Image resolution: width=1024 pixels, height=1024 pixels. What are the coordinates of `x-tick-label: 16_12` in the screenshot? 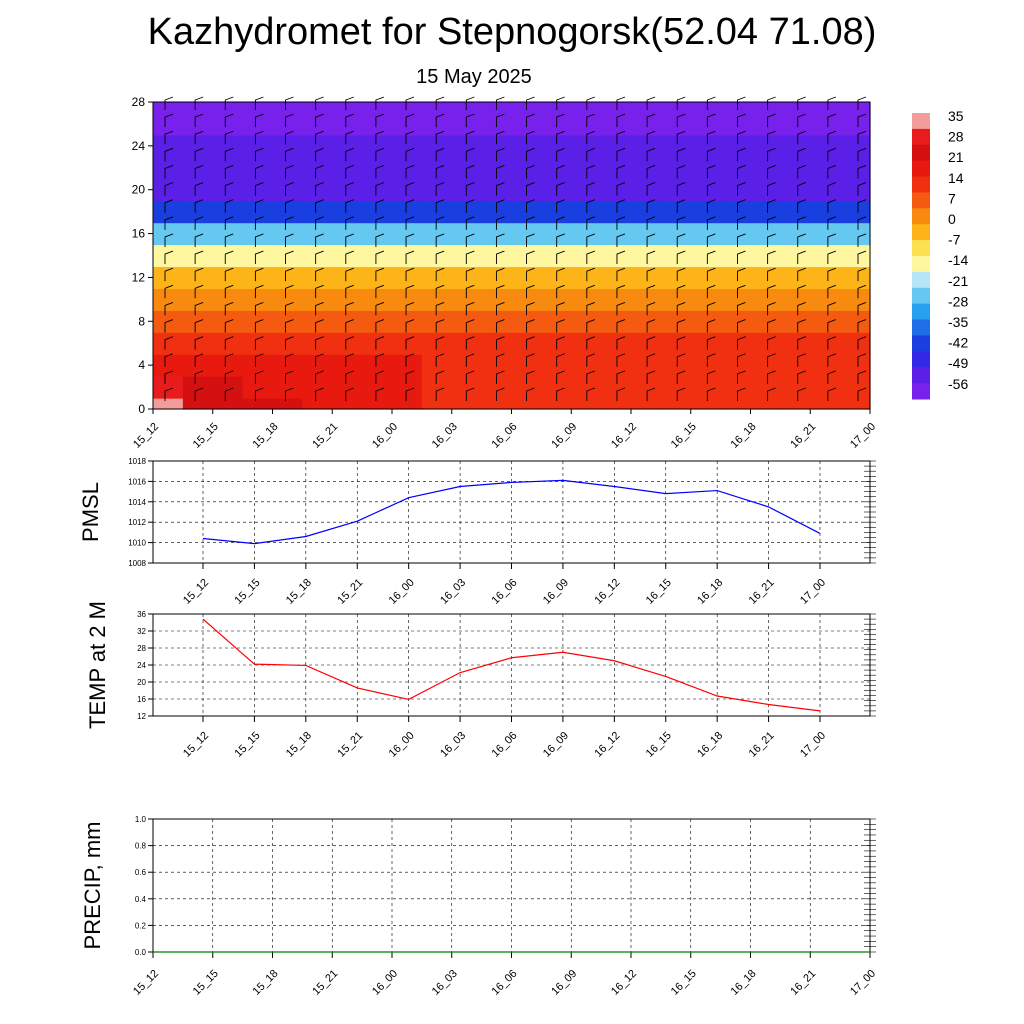 It's located at (624, 436).